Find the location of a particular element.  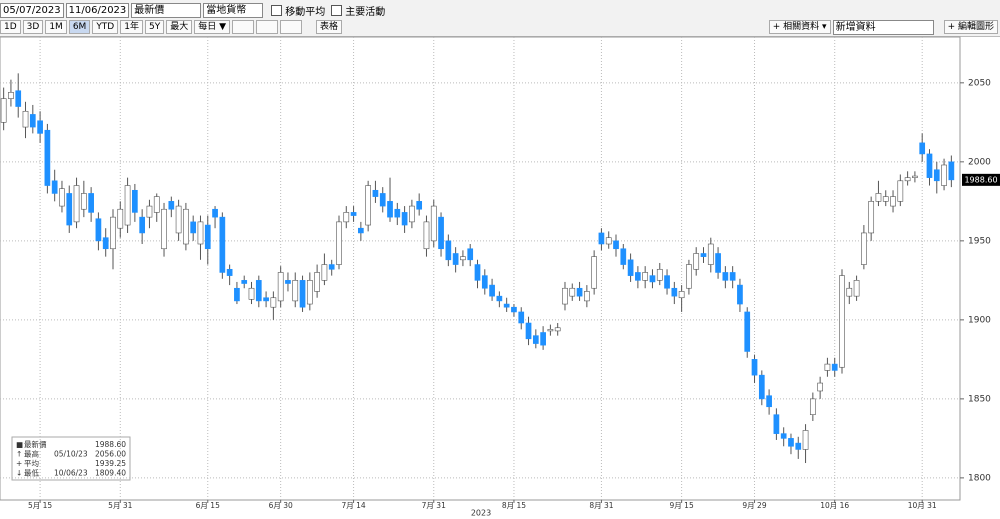

range-button: 最大 is located at coordinates (179, 27).